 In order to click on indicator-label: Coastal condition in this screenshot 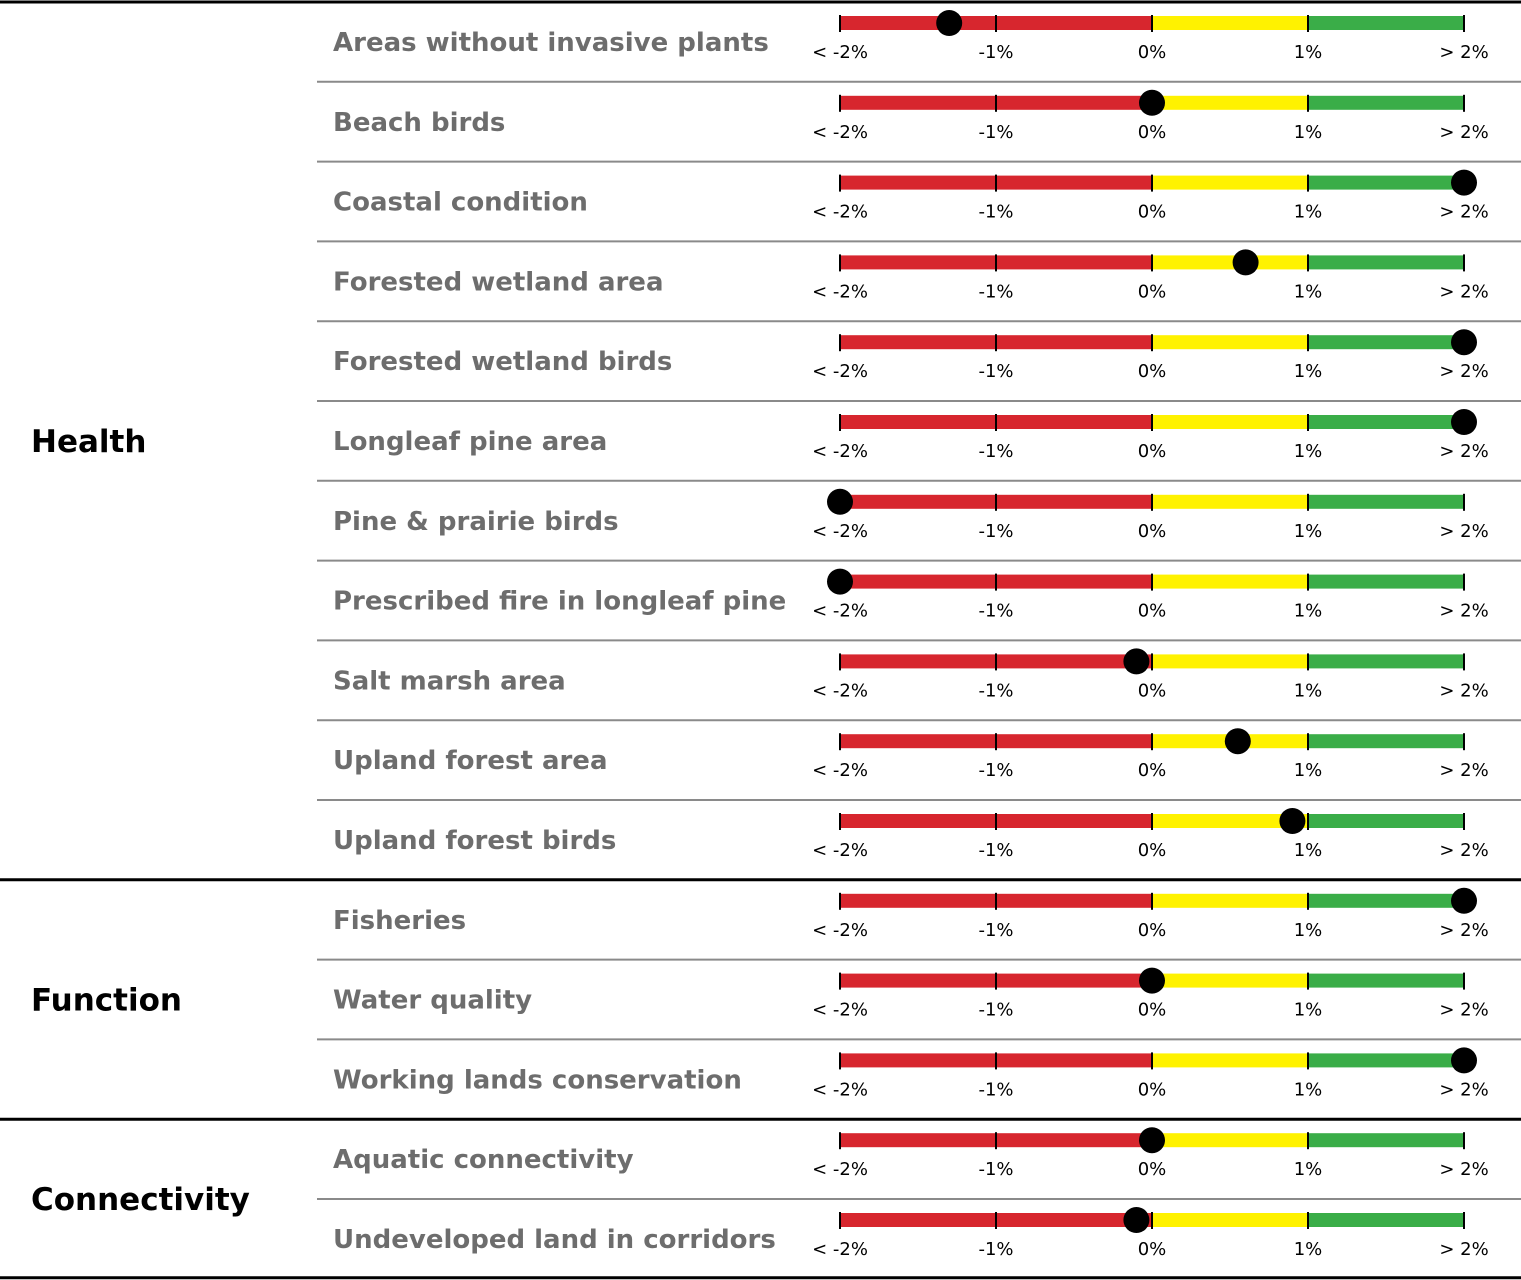, I will do `click(460, 203)`.